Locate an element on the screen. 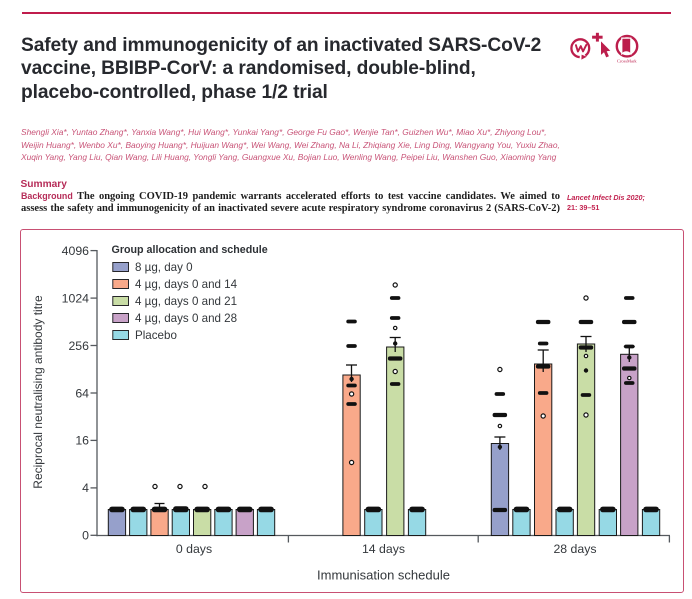 This screenshot has height=599, width=692. svg-text: 4 is located at coordinates (85, 488).